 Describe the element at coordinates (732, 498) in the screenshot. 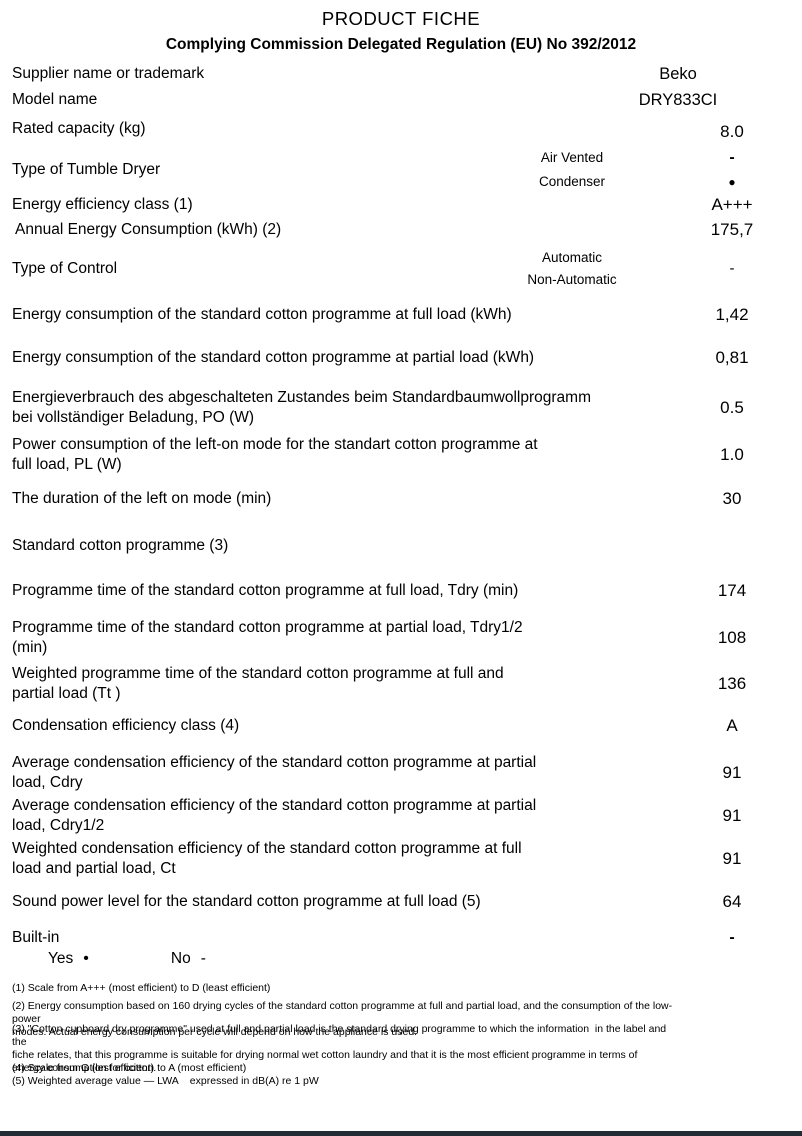

I see `row-value: 30` at that location.